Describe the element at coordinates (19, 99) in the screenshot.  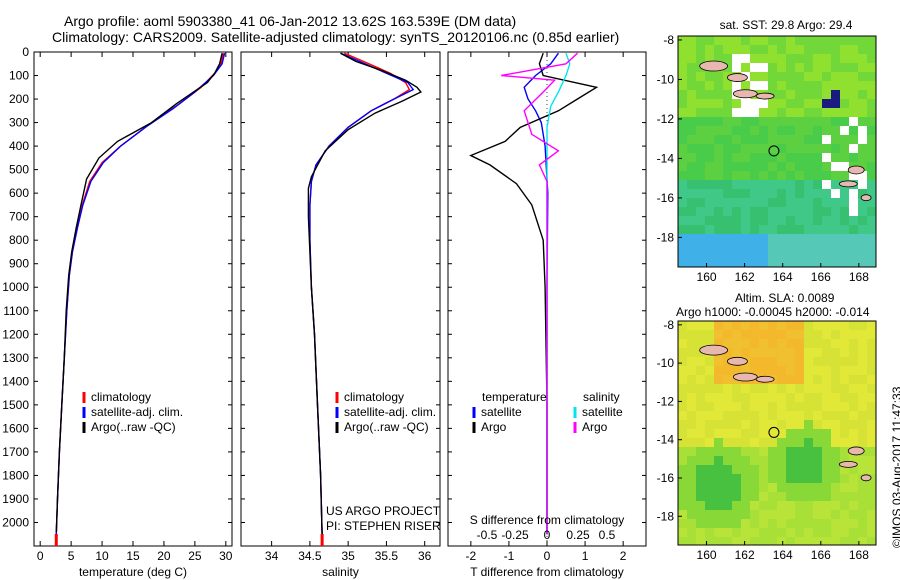
I see `y-tick-label: 200` at that location.